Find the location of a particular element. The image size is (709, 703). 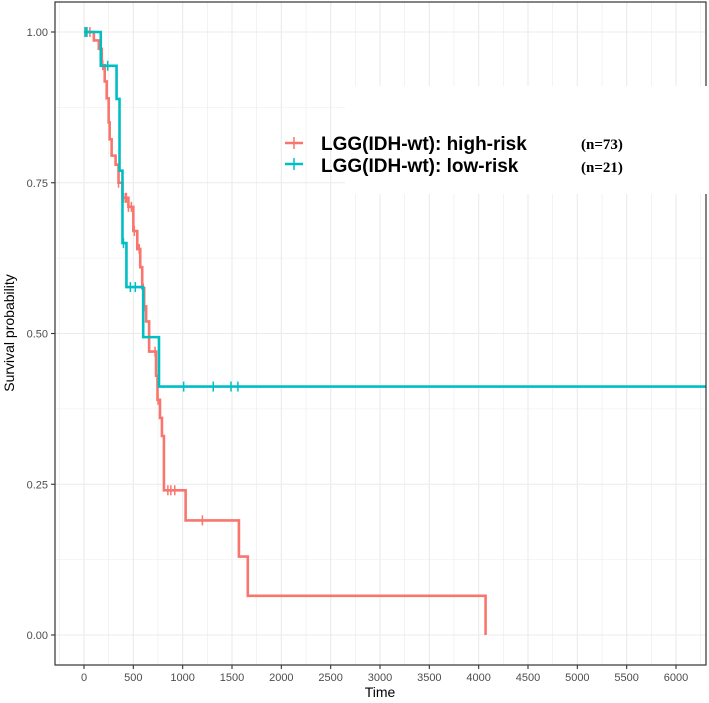

legend-item-high-risk: LGG(IDH-wt): high-risk (n=73) is located at coordinates (454, 144).